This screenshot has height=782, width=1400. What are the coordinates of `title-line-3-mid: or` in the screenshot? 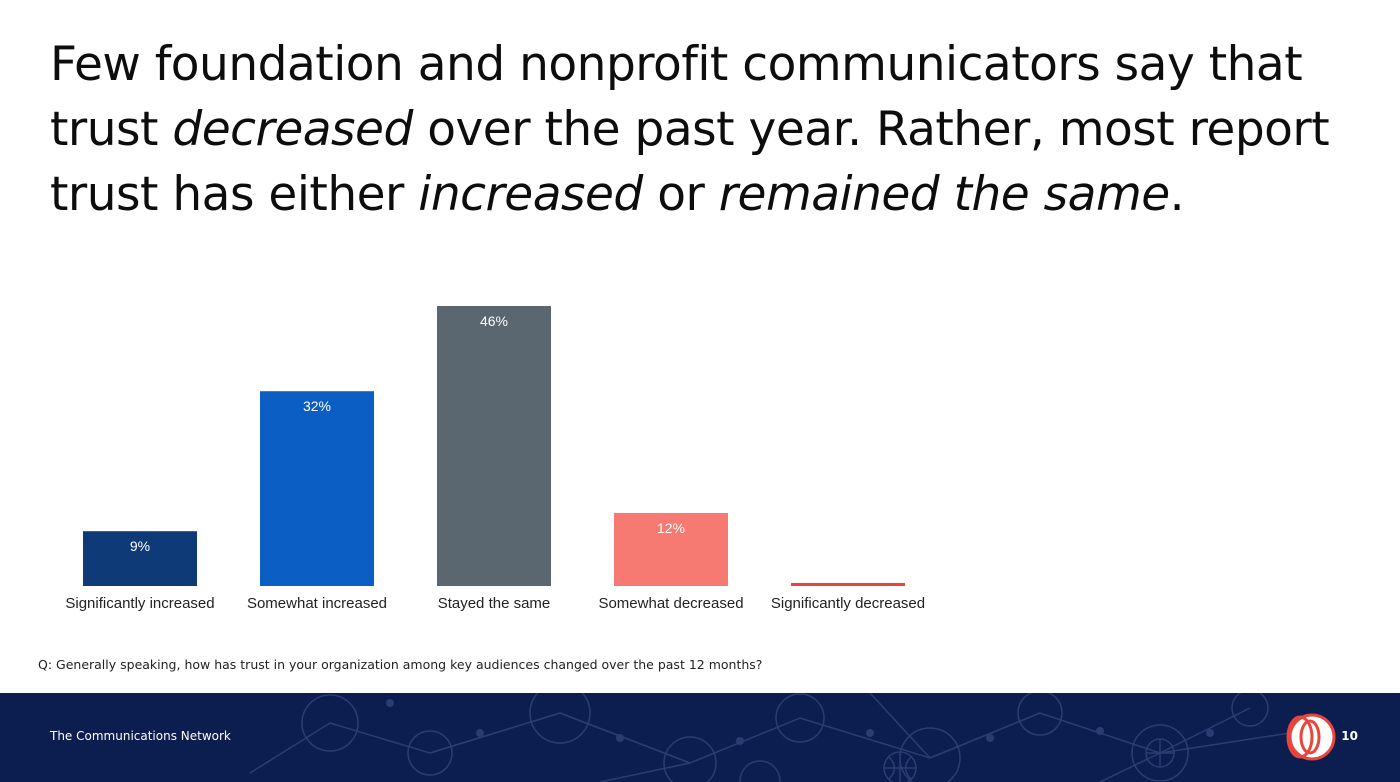 It's located at (680, 194).